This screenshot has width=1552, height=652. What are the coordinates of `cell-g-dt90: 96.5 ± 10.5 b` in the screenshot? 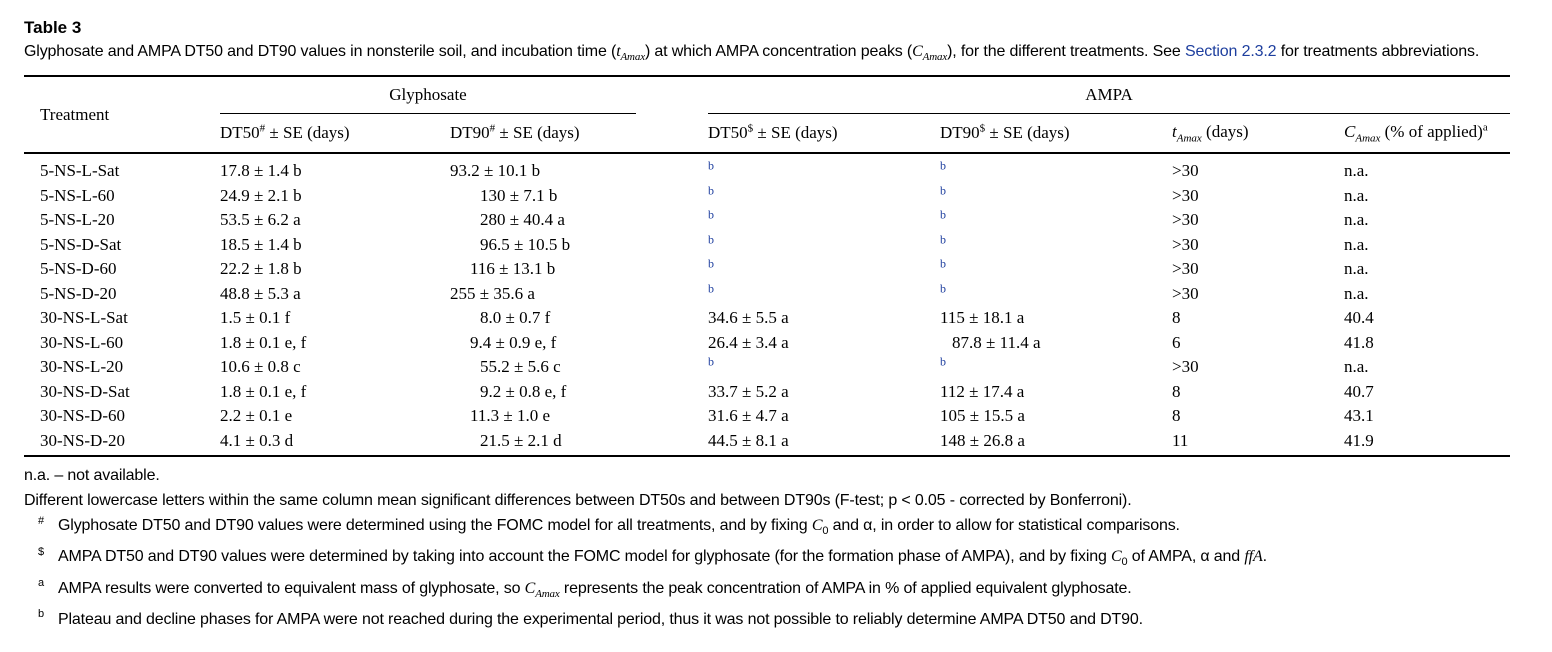 It's located at (525, 244).